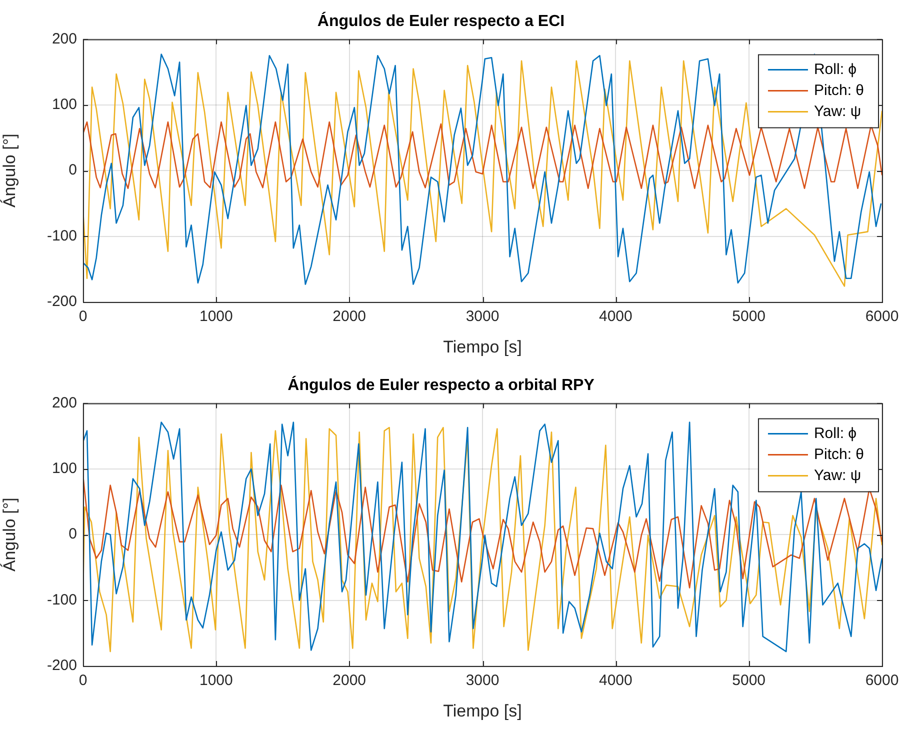  Describe the element at coordinates (441, 20) in the screenshot. I see `chart-title: Ángulos de Euler respecto a ECI` at that location.